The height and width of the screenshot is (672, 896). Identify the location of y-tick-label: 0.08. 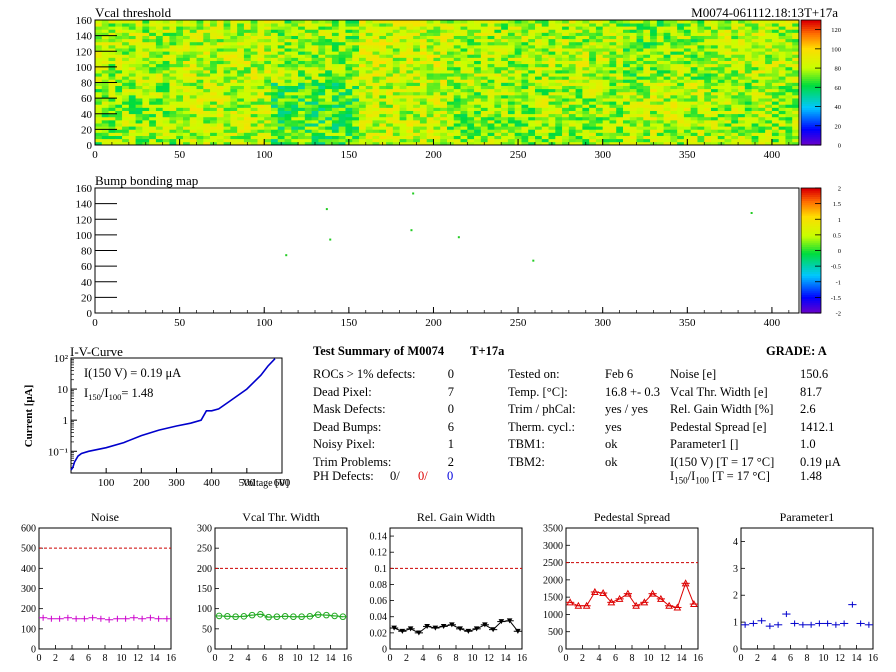
(379, 585).